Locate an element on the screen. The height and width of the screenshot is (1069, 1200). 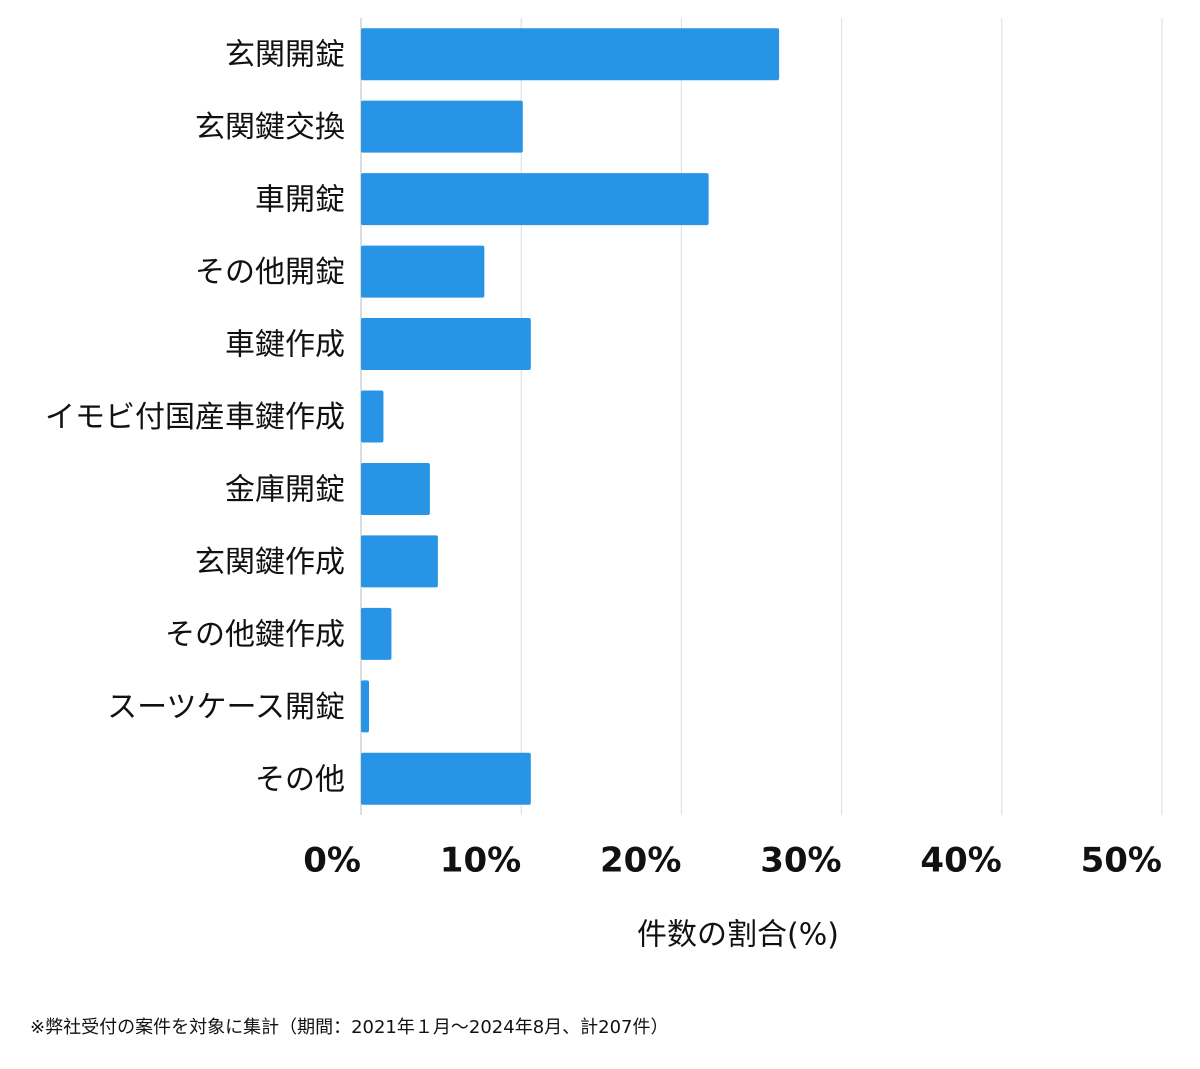
y-tick-label: その他鍵作成 is located at coordinates (255, 634).